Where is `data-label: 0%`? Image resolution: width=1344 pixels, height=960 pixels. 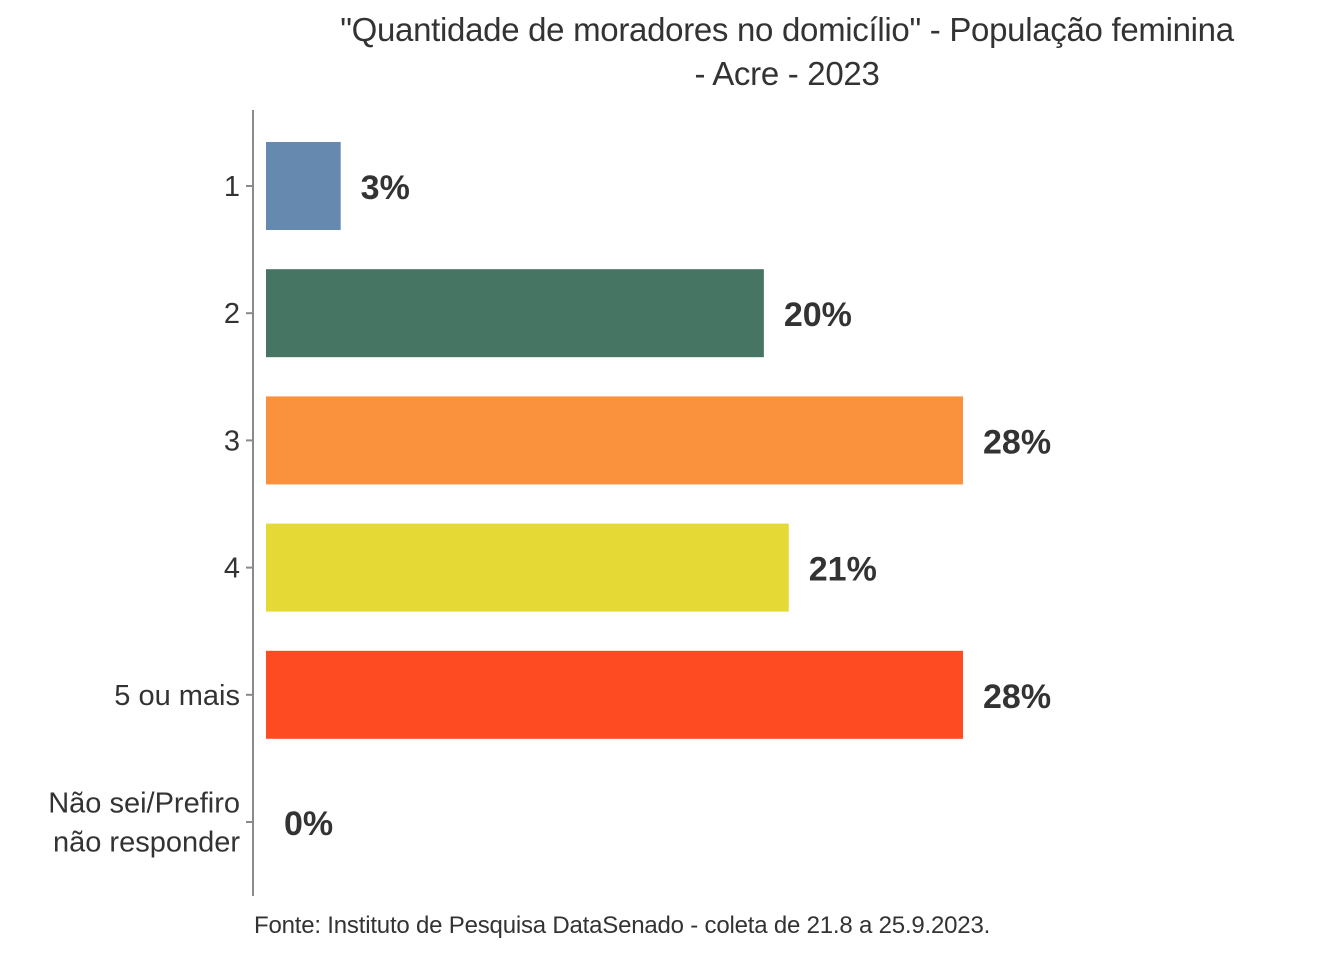
data-label: 0% is located at coordinates (308, 824).